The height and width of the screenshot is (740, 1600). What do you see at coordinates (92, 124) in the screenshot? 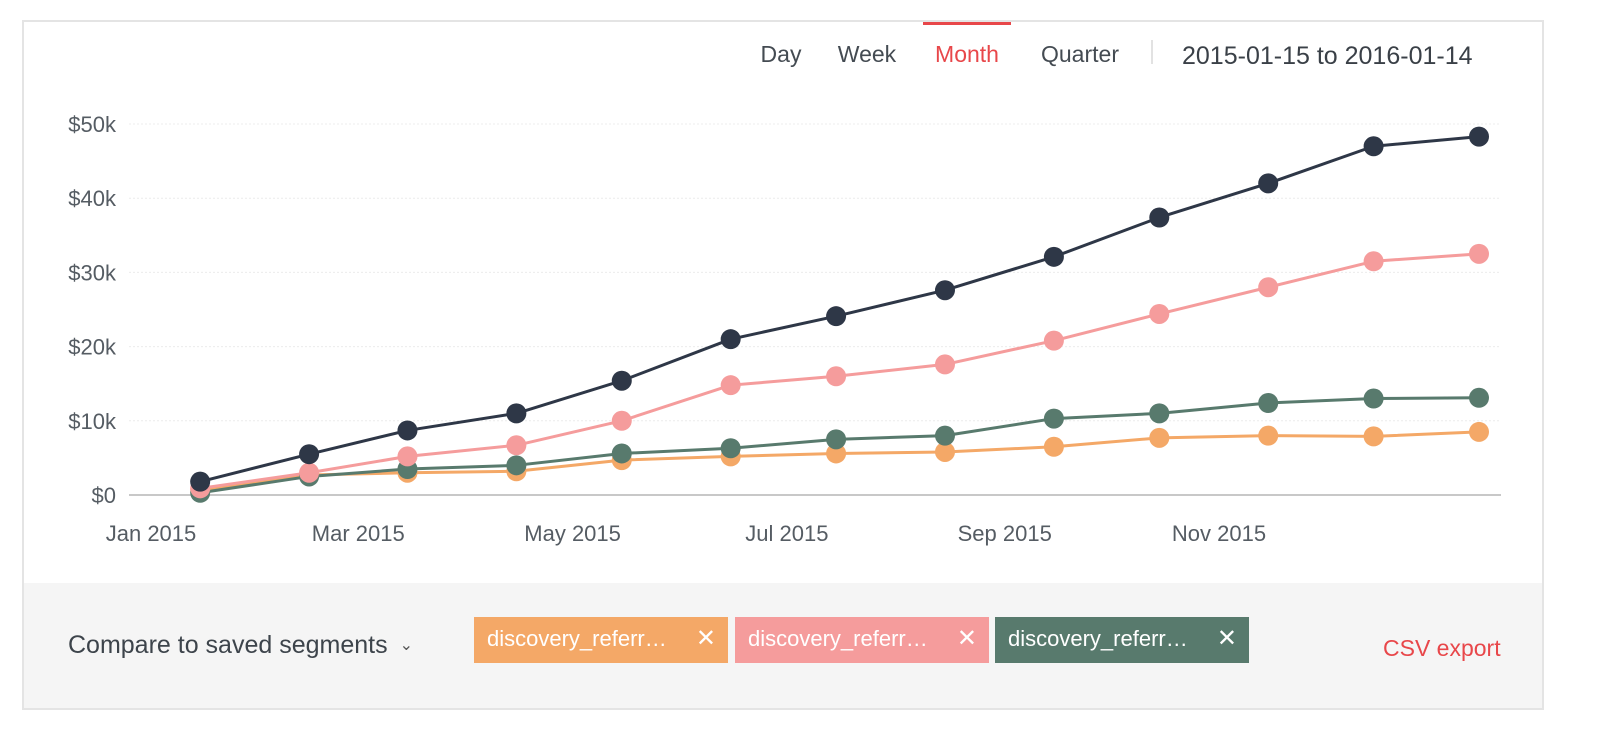
I see `y-tick-label: $50k` at bounding box center [92, 124].